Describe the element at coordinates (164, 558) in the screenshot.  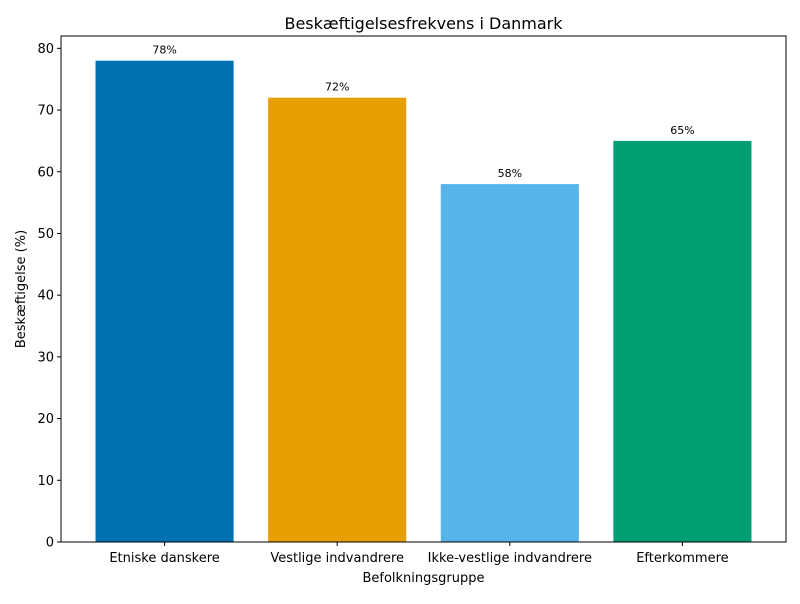
I see `x-tick-label: Etniske danskere` at that location.